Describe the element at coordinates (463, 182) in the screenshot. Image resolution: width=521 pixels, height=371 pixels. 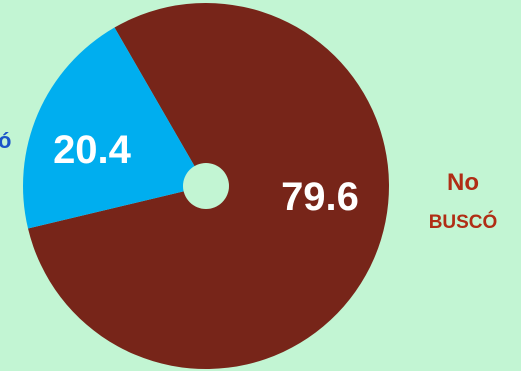
I see `category-label-no-busco-line1: No` at that location.